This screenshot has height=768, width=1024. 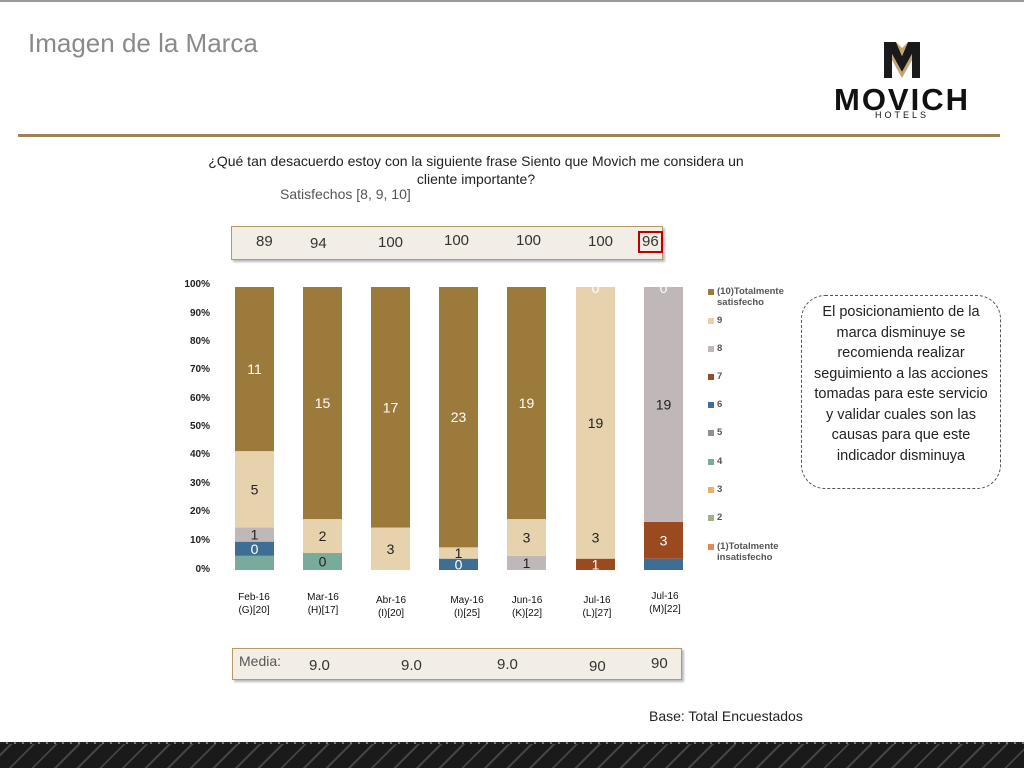 I want to click on legend-label: 9, so click(x=720, y=320).